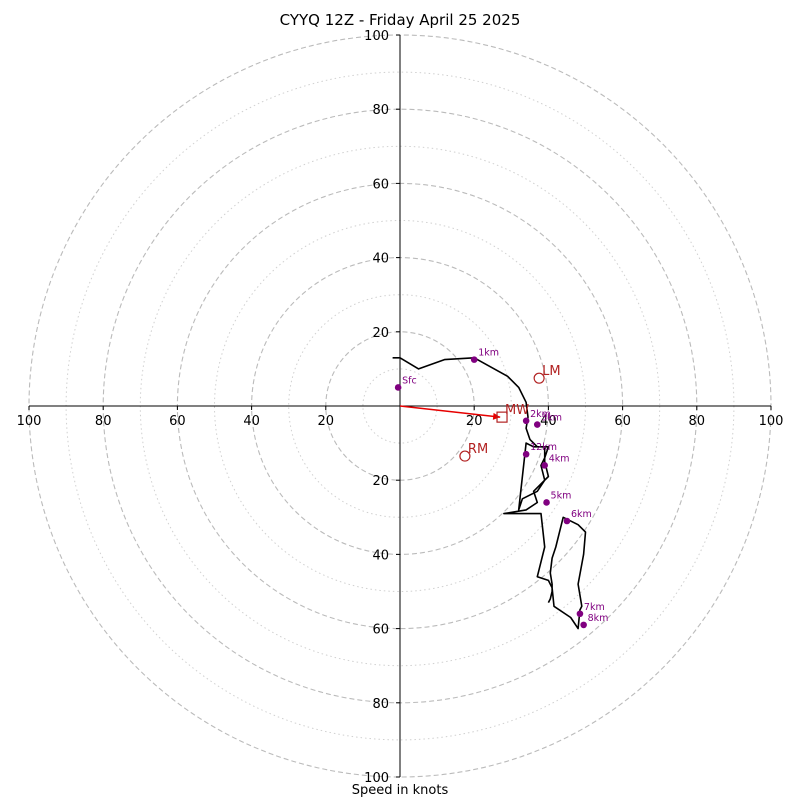  I want to click on marker-label: Sfc, so click(409, 380).